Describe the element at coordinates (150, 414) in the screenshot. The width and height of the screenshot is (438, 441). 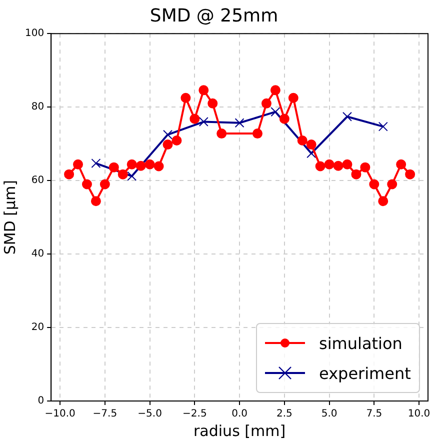
I see `x-tick-label: −5.0` at that location.